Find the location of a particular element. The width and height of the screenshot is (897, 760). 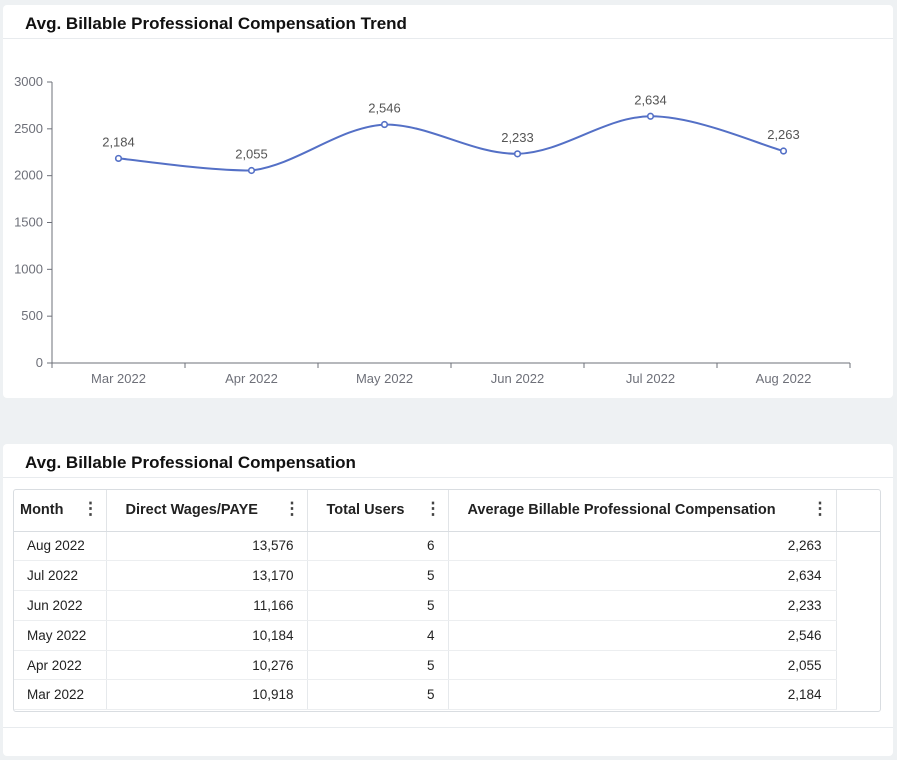

cell-month: Jul 2022 is located at coordinates (60, 576).